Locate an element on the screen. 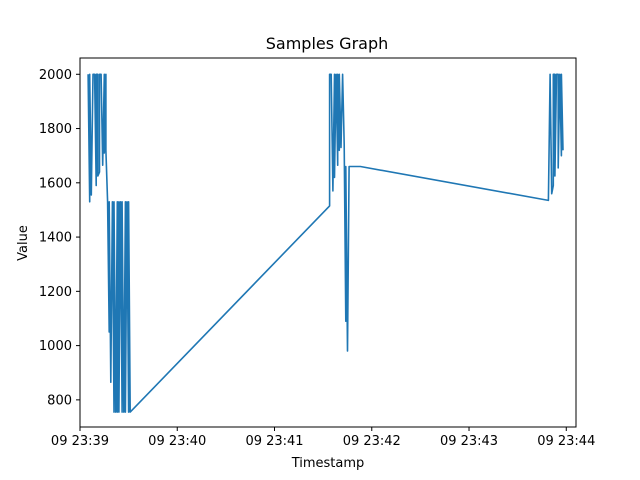 This screenshot has height=480, width=640. x-tick-label: 09 23:39 is located at coordinates (80, 441).